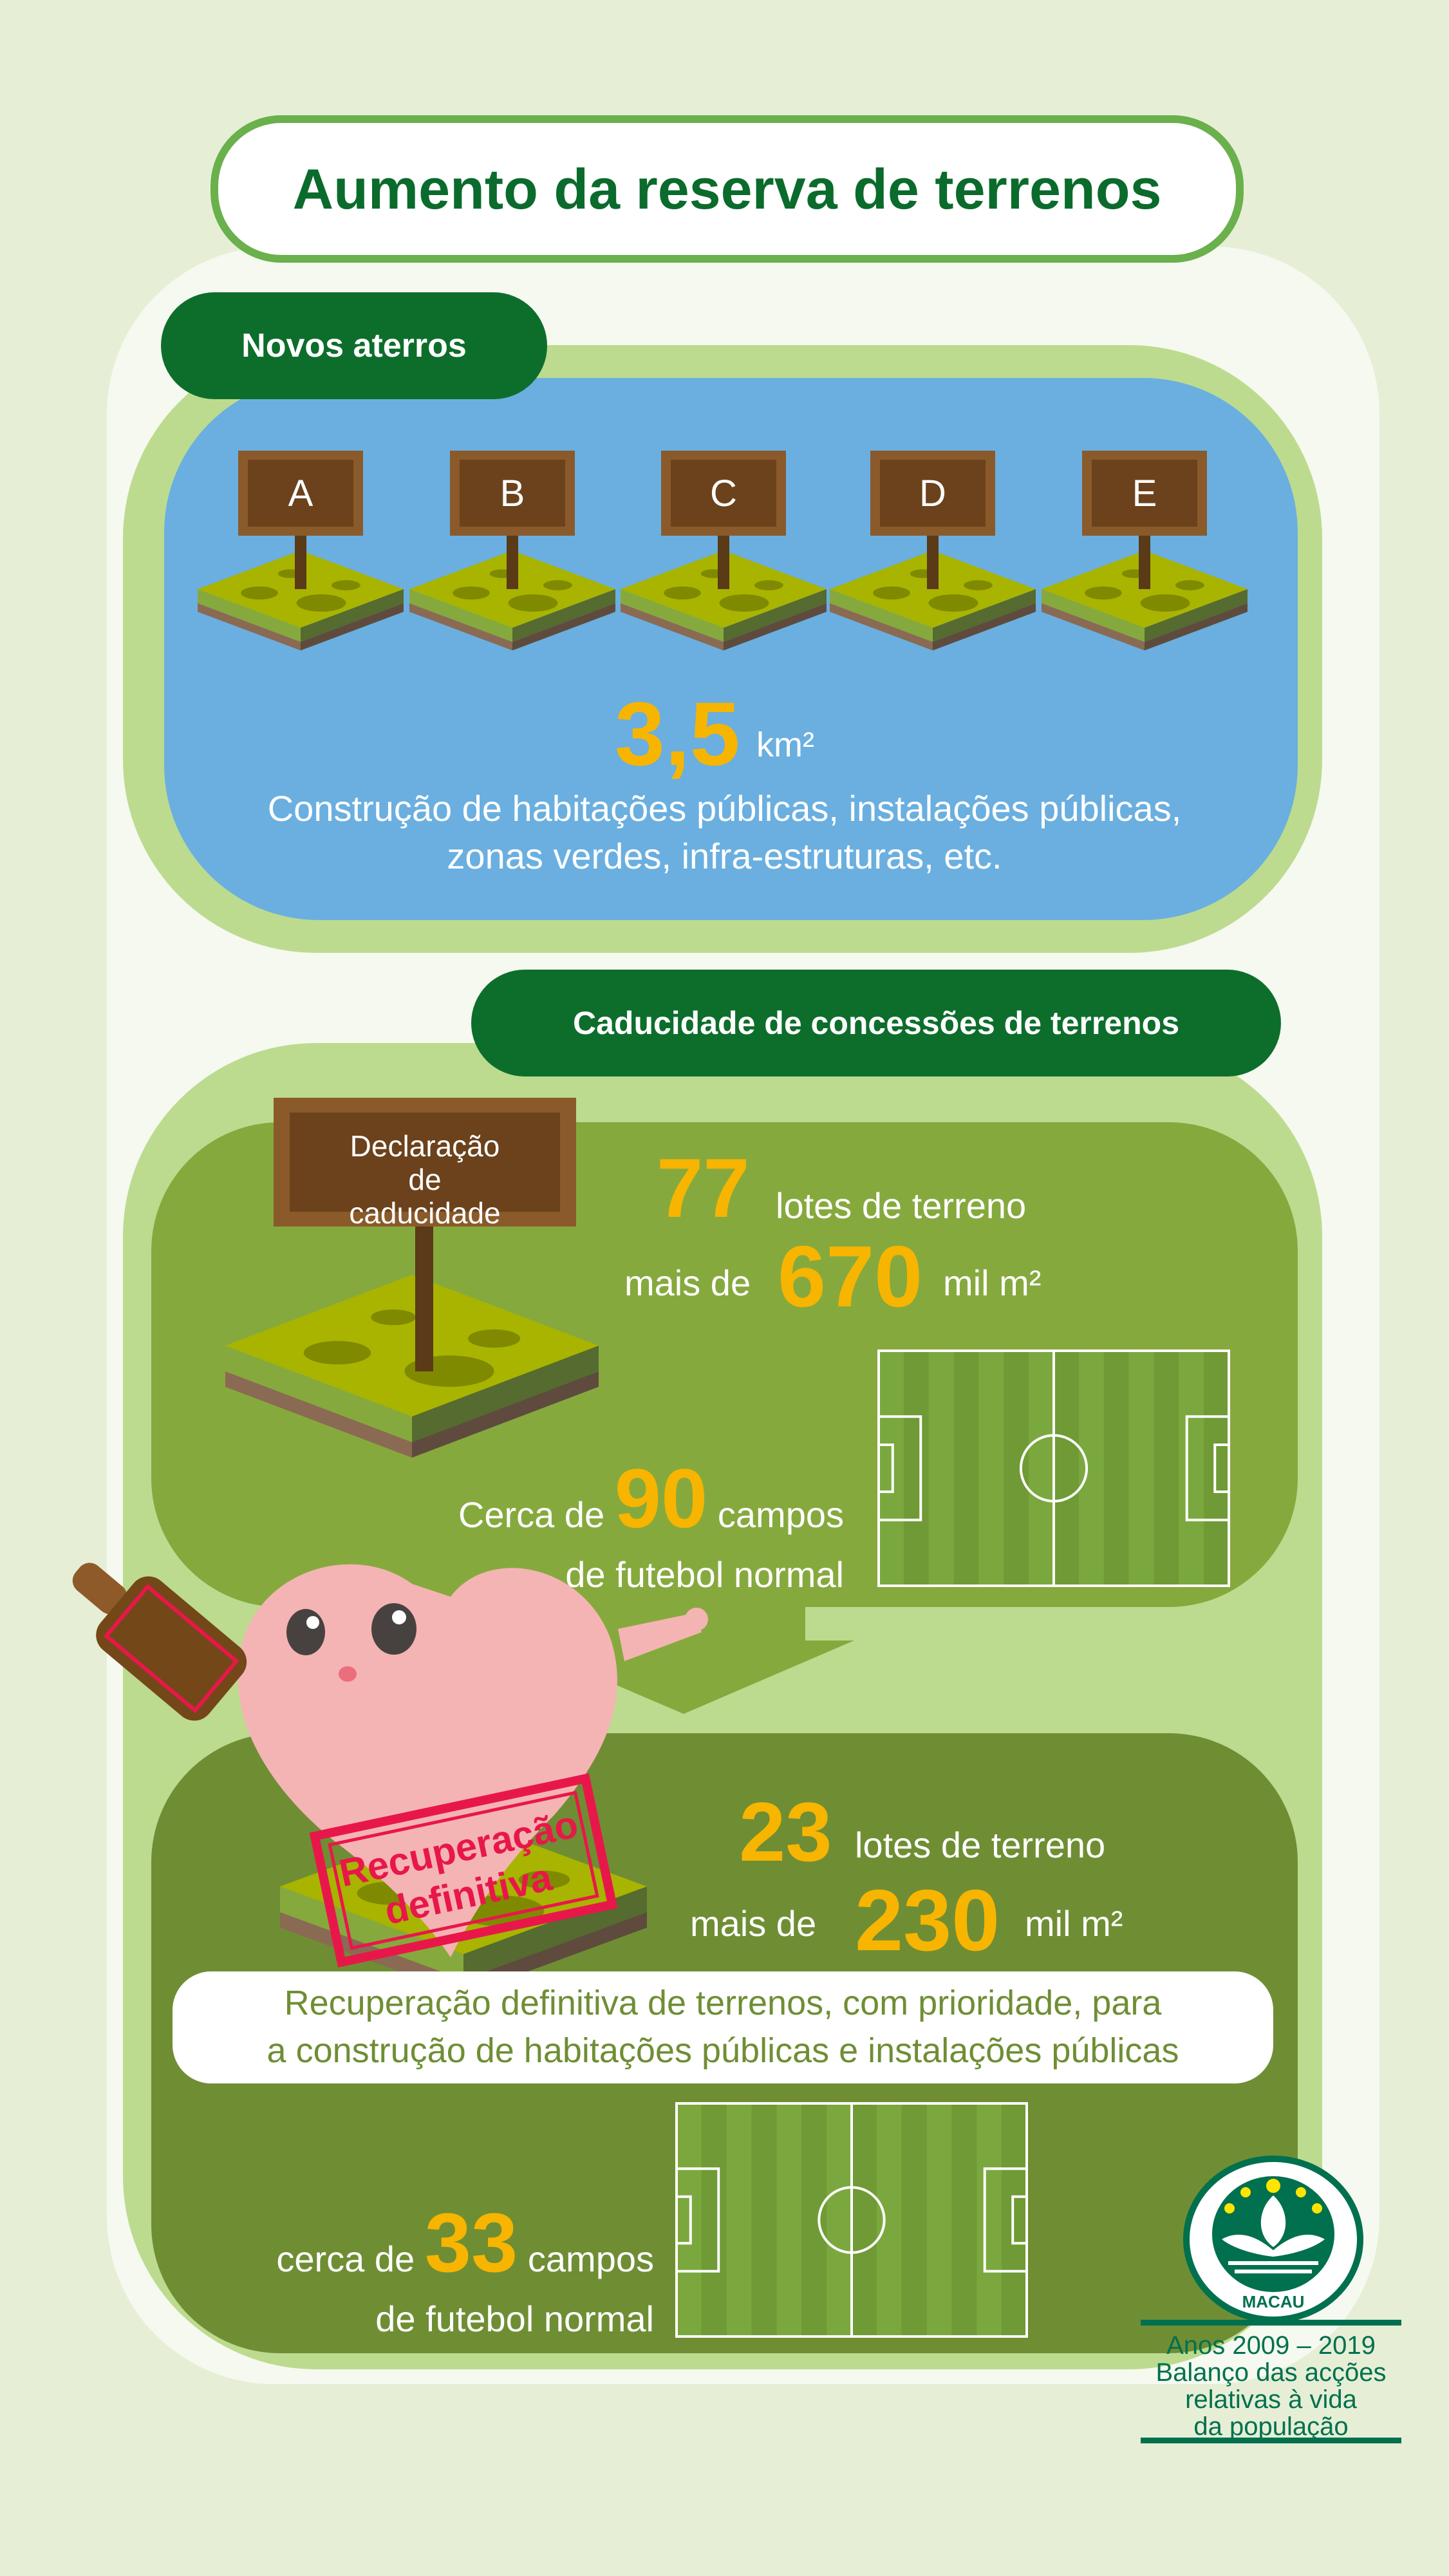  Describe the element at coordinates (992, 1283) in the screenshot. I see `section2-area-unit: mil m²` at that location.